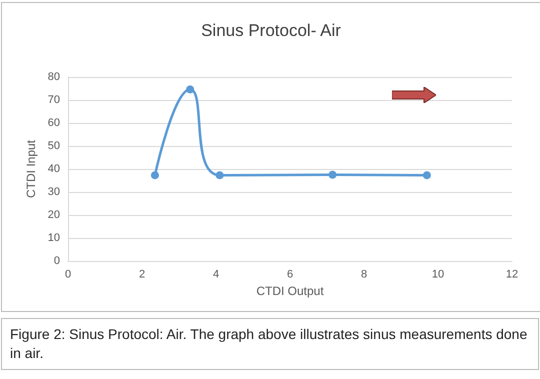  Describe the element at coordinates (54, 123) in the screenshot. I see `y-tick-label: 60` at that location.